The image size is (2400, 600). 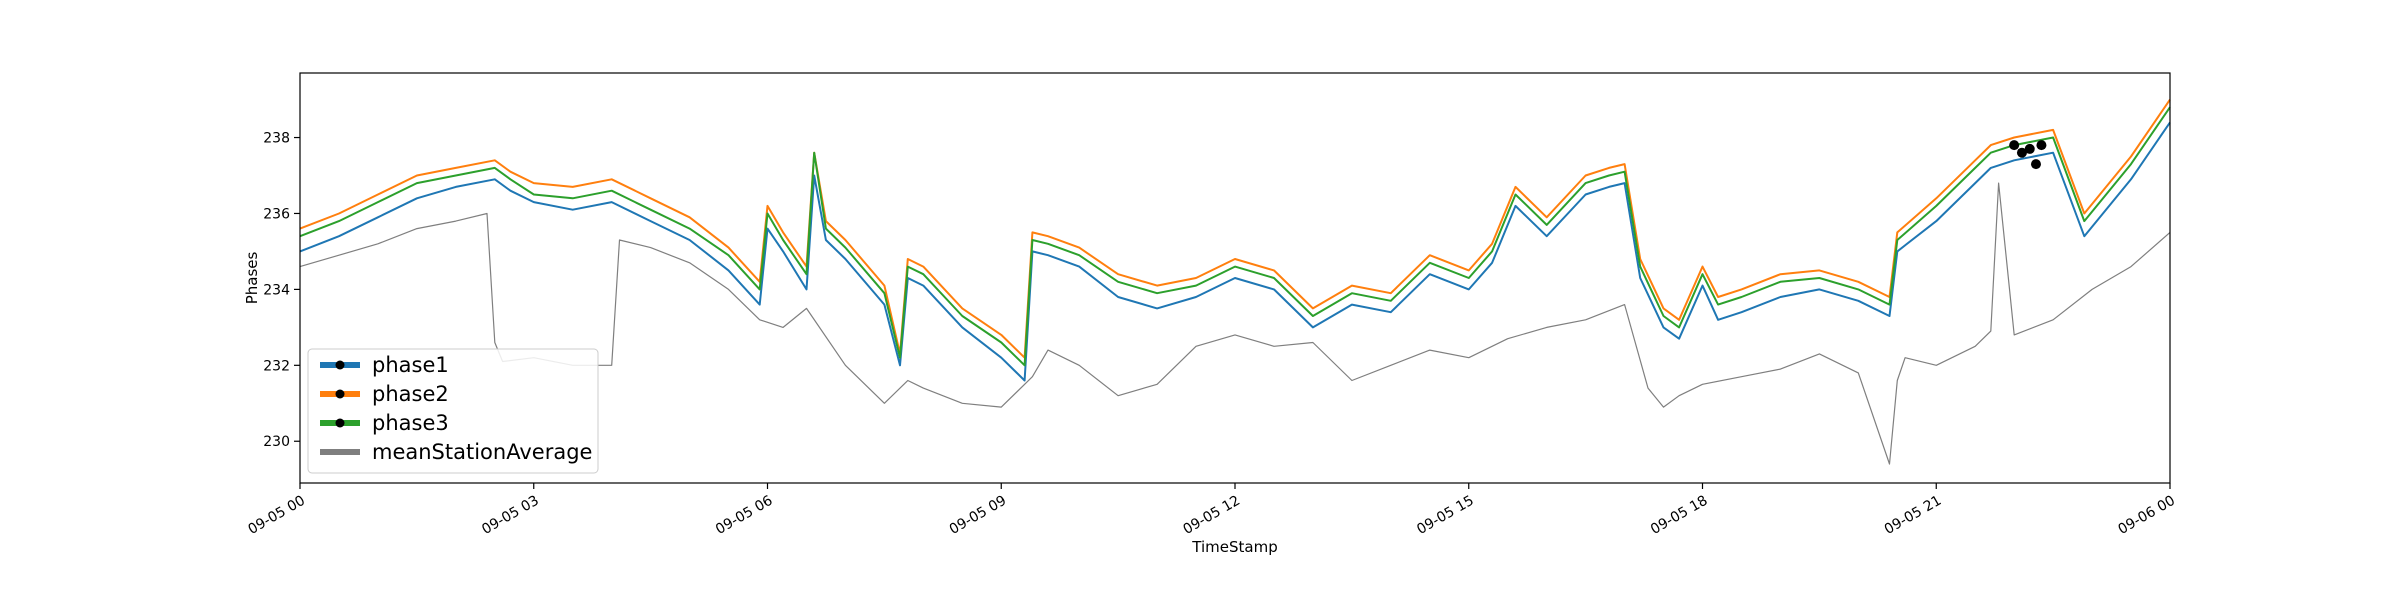 What do you see at coordinates (1211, 515) in the screenshot?
I see `x-tick-label: 09-05 12` at bounding box center [1211, 515].